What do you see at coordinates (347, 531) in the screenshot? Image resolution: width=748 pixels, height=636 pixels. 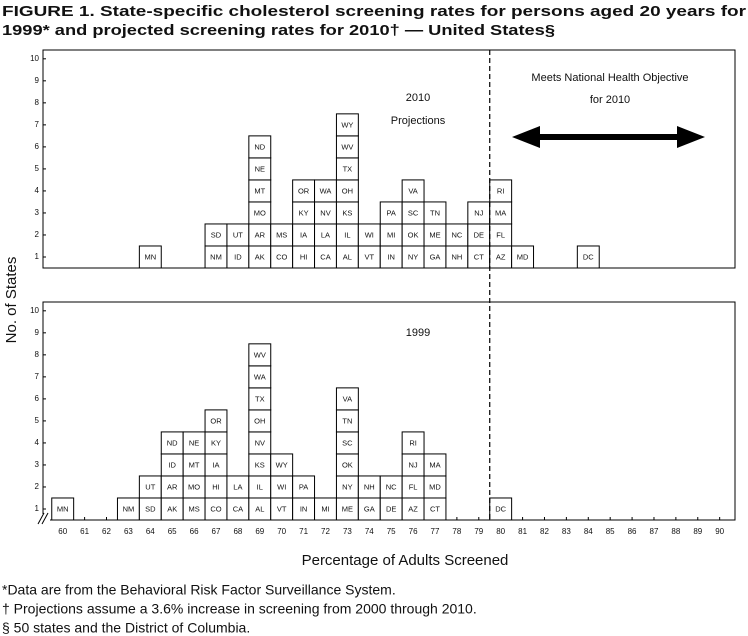 I see `x-tick-label: 73` at bounding box center [347, 531].